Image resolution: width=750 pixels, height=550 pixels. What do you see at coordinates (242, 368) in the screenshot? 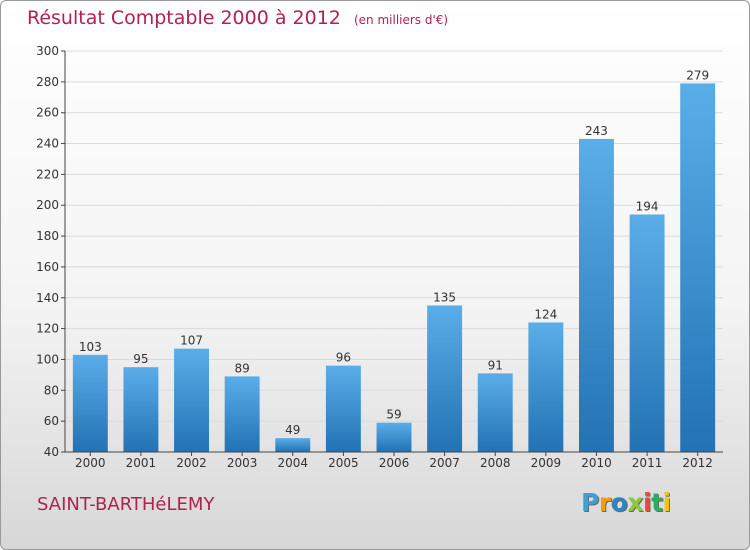
I see `data-label: 89` at bounding box center [242, 368].